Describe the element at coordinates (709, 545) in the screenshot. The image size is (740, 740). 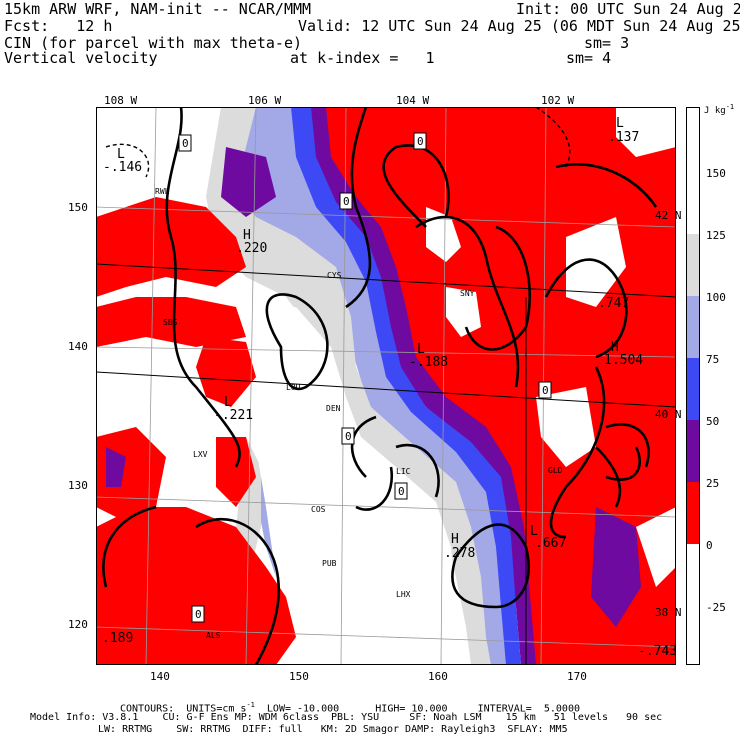
I see `colorbar-tick: 0` at that location.